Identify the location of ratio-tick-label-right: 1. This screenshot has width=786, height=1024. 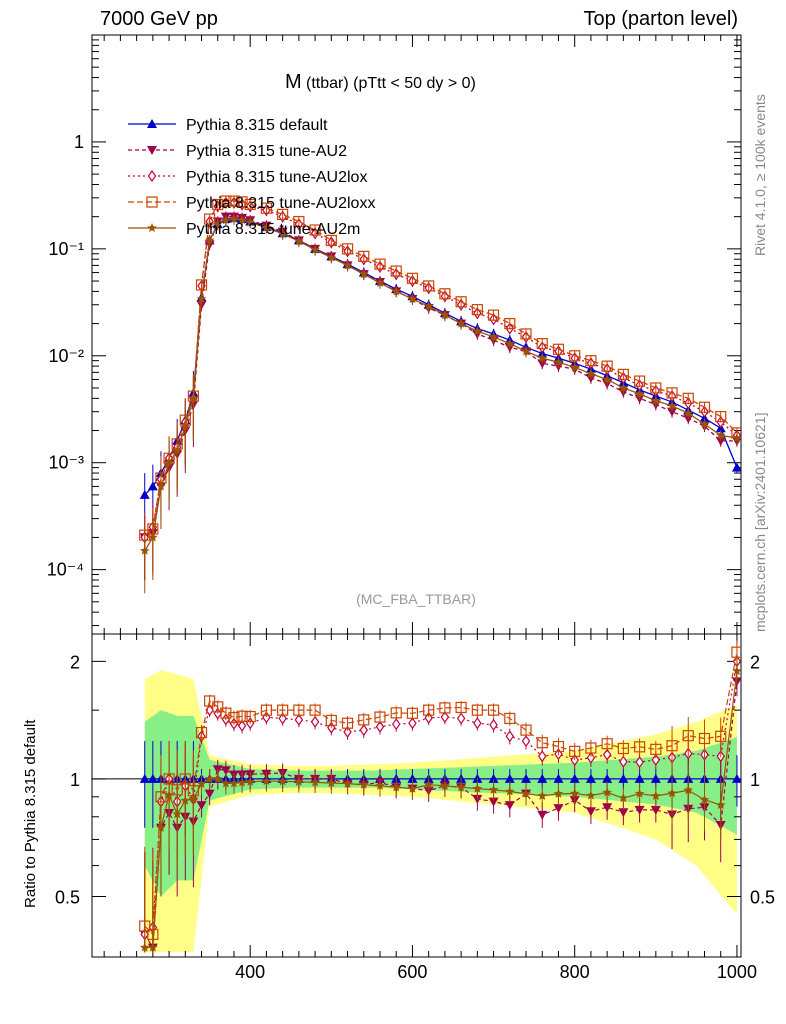
(755, 780).